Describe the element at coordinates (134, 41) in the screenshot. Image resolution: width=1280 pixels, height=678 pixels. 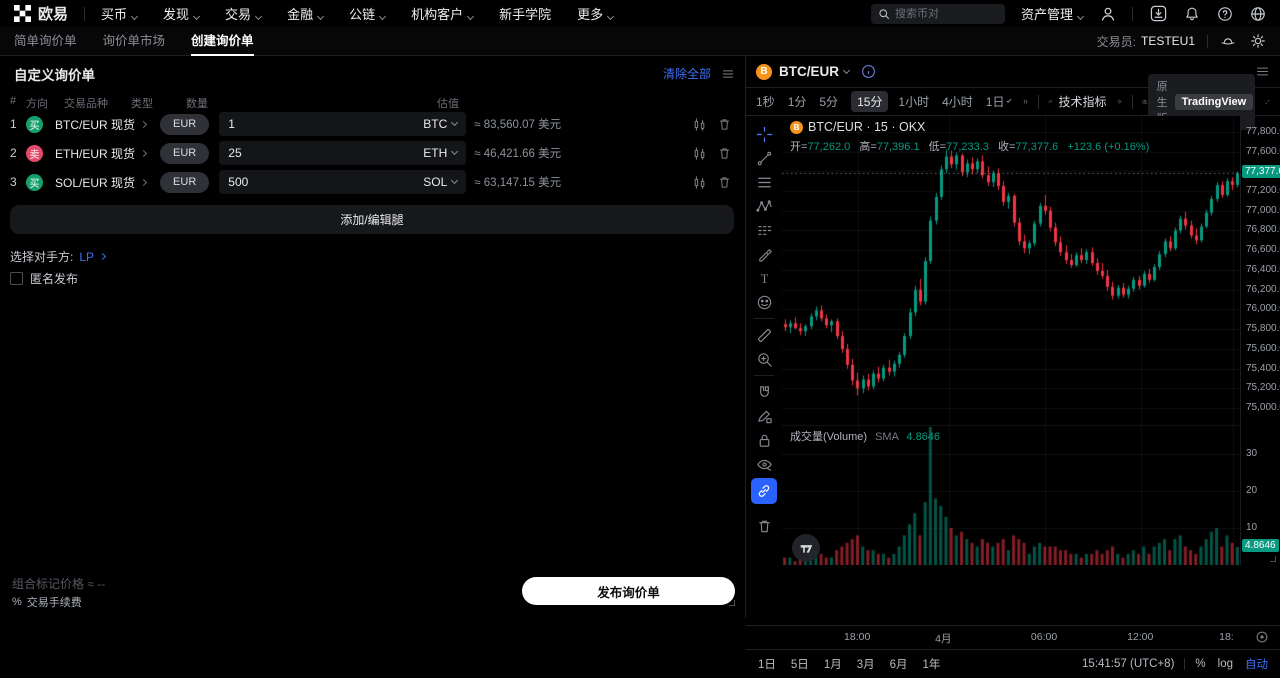
I see `tab-rfq-market: 询价单市场` at that location.